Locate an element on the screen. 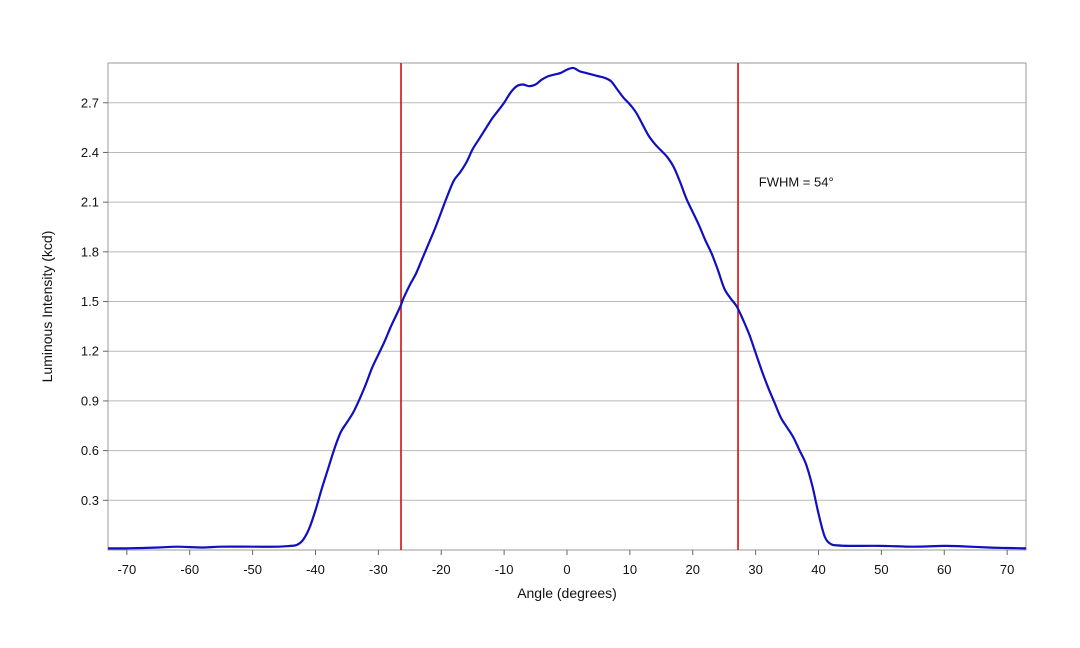 The height and width of the screenshot is (648, 1080). y-tick-label-4: 1.5 is located at coordinates (90, 301).